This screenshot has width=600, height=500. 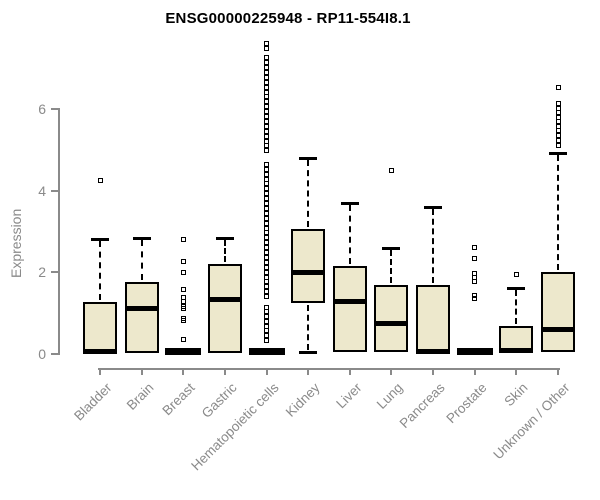 What do you see at coordinates (141, 239) in the screenshot?
I see `boxplot-brain-upper-cap` at bounding box center [141, 239].